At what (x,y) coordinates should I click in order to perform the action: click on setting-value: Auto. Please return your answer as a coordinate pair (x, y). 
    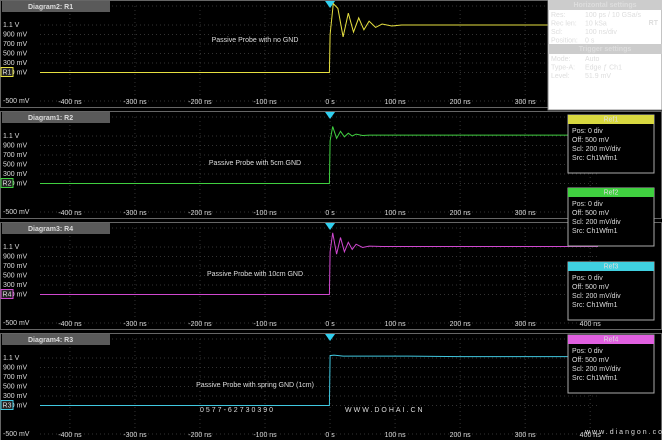
    Looking at the image, I should click on (592, 59).